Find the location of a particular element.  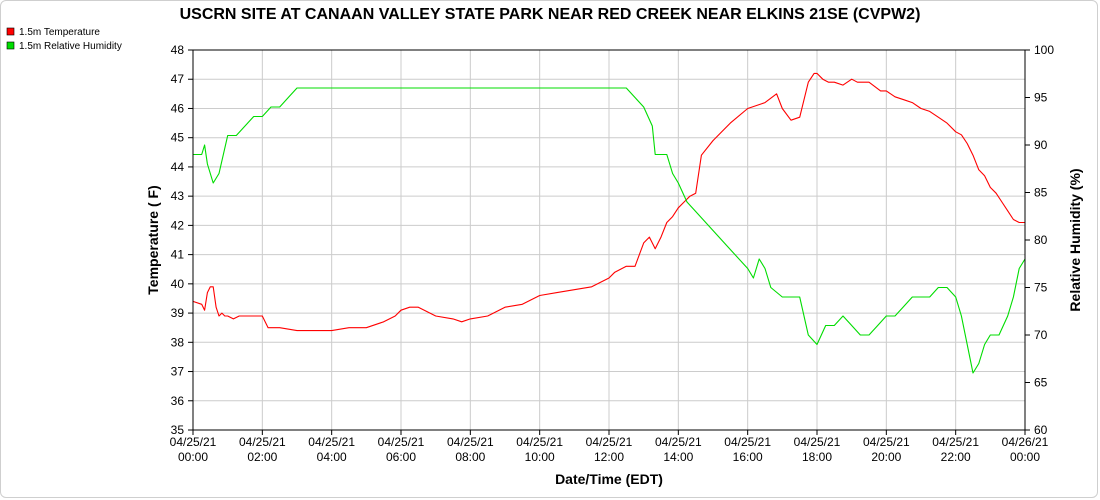

y-right-tick-label: 80 is located at coordinates (1041, 240).